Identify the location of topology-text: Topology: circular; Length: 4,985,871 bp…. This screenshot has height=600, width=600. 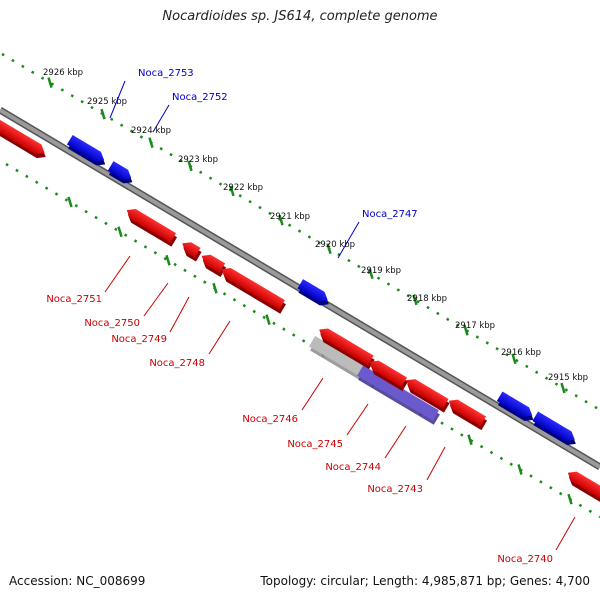
(425, 581).